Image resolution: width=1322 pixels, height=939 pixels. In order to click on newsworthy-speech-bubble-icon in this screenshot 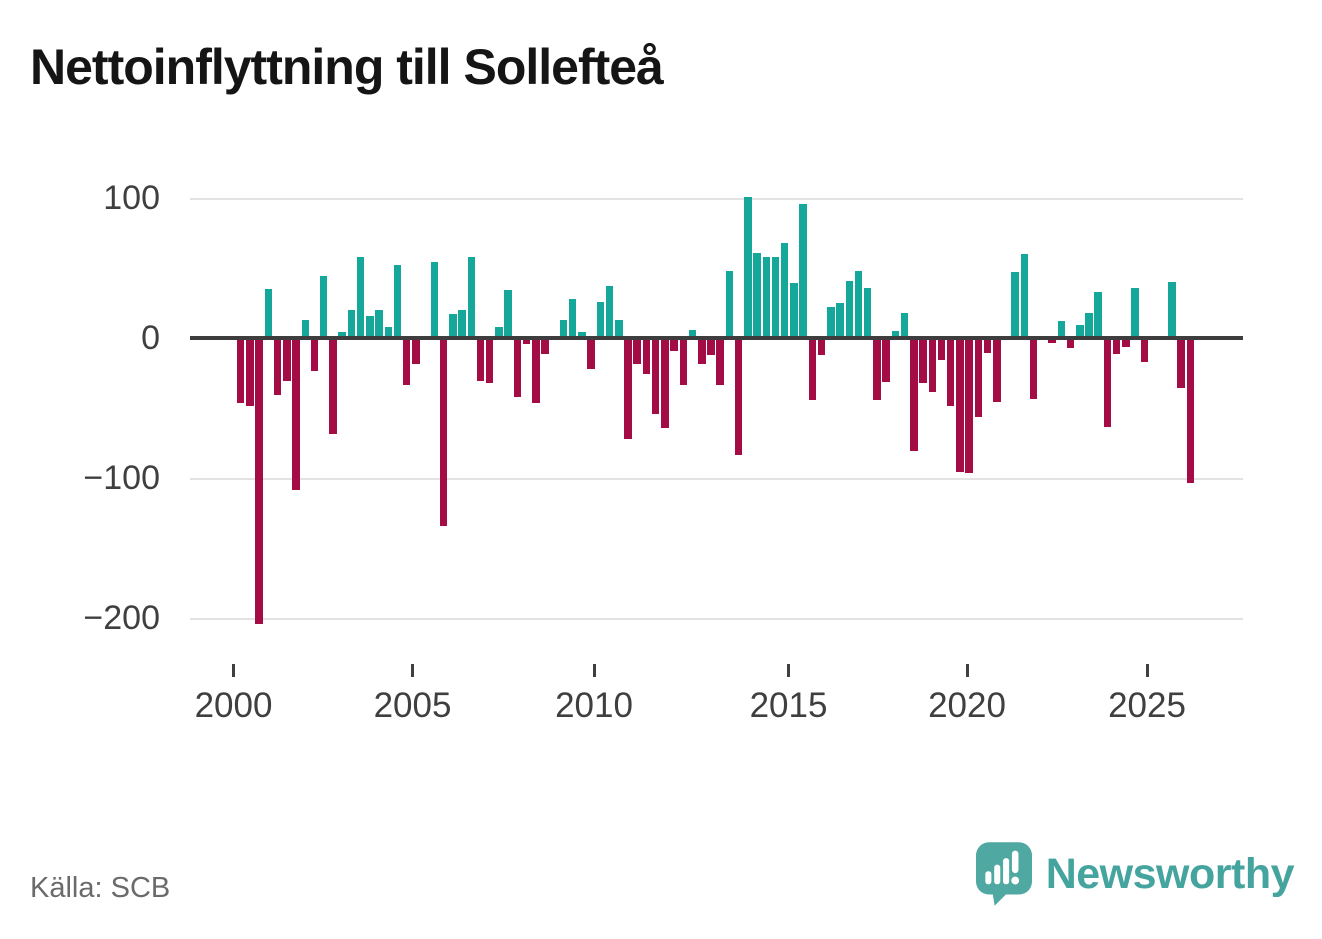, I will do `click(1003, 874)`.